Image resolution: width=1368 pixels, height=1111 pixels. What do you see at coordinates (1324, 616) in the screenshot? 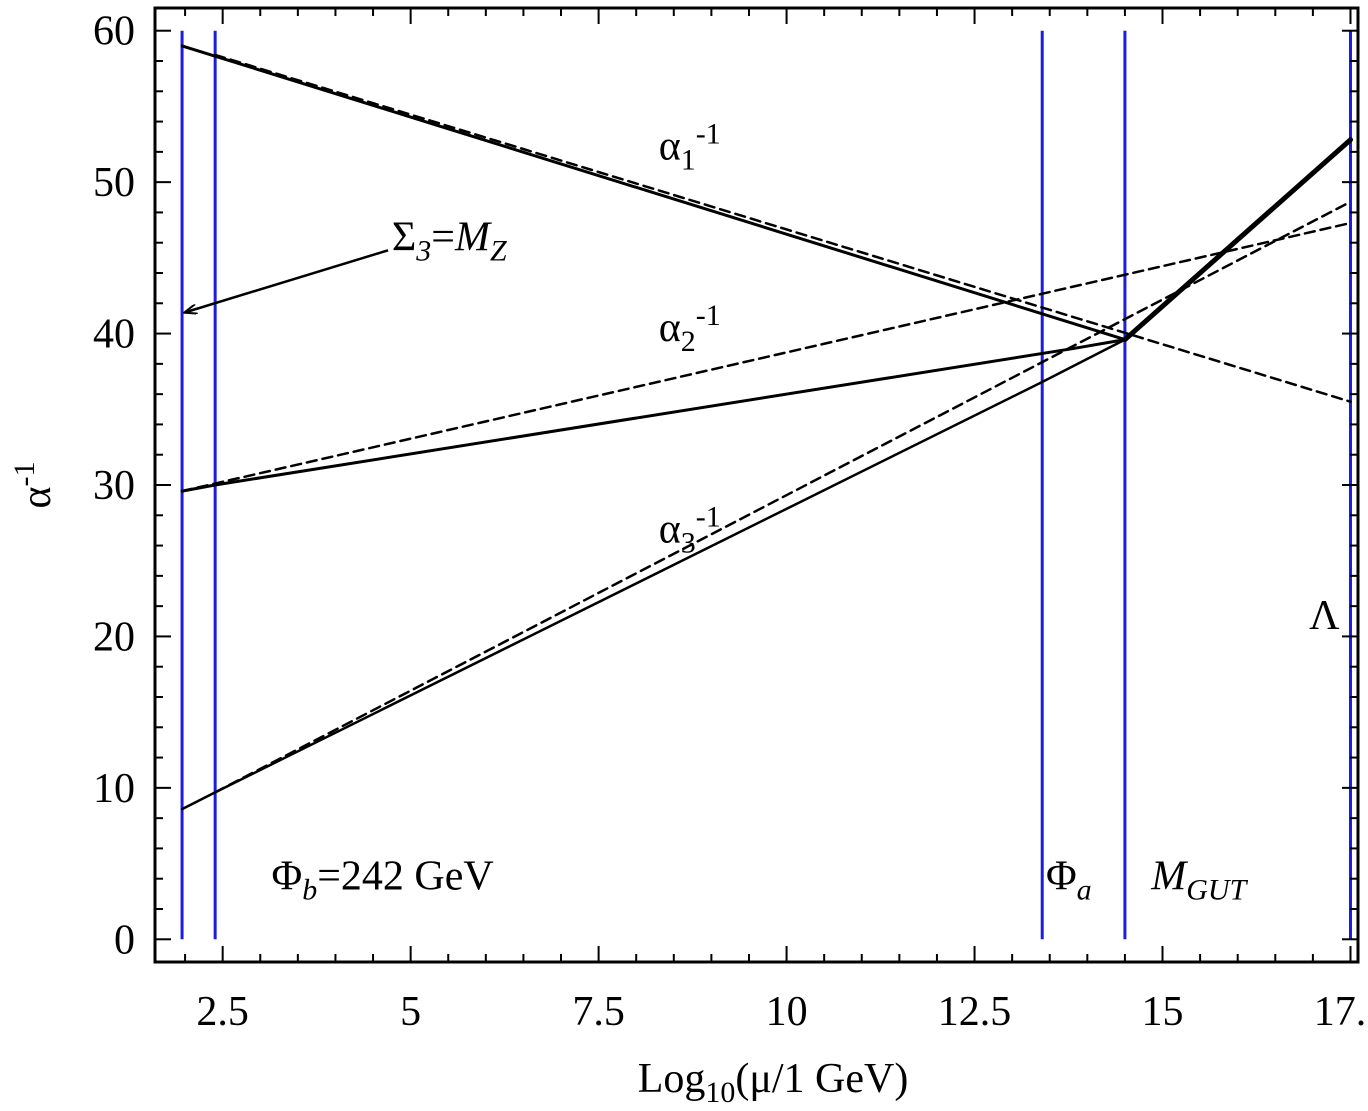
I see `lambda-label: Λ` at bounding box center [1324, 616].